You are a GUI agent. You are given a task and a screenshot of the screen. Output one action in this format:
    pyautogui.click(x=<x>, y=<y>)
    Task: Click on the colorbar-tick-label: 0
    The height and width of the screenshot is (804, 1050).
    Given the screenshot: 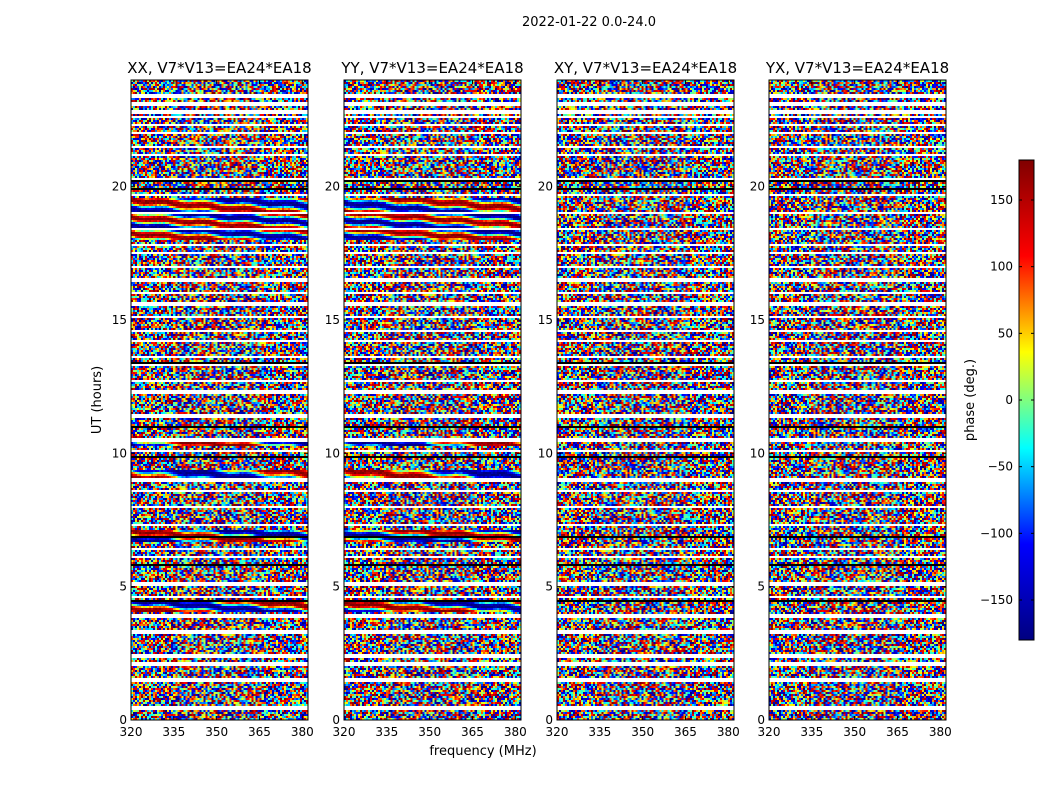 What is the action you would take?
    pyautogui.click(x=1009, y=400)
    